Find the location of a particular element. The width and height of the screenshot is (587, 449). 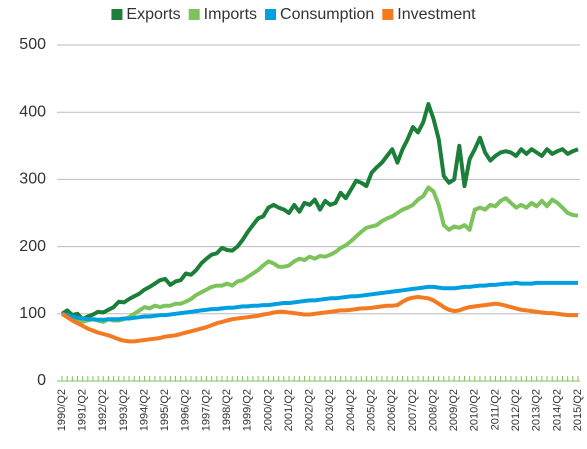

y-tick-label: 300 is located at coordinates (32, 179).